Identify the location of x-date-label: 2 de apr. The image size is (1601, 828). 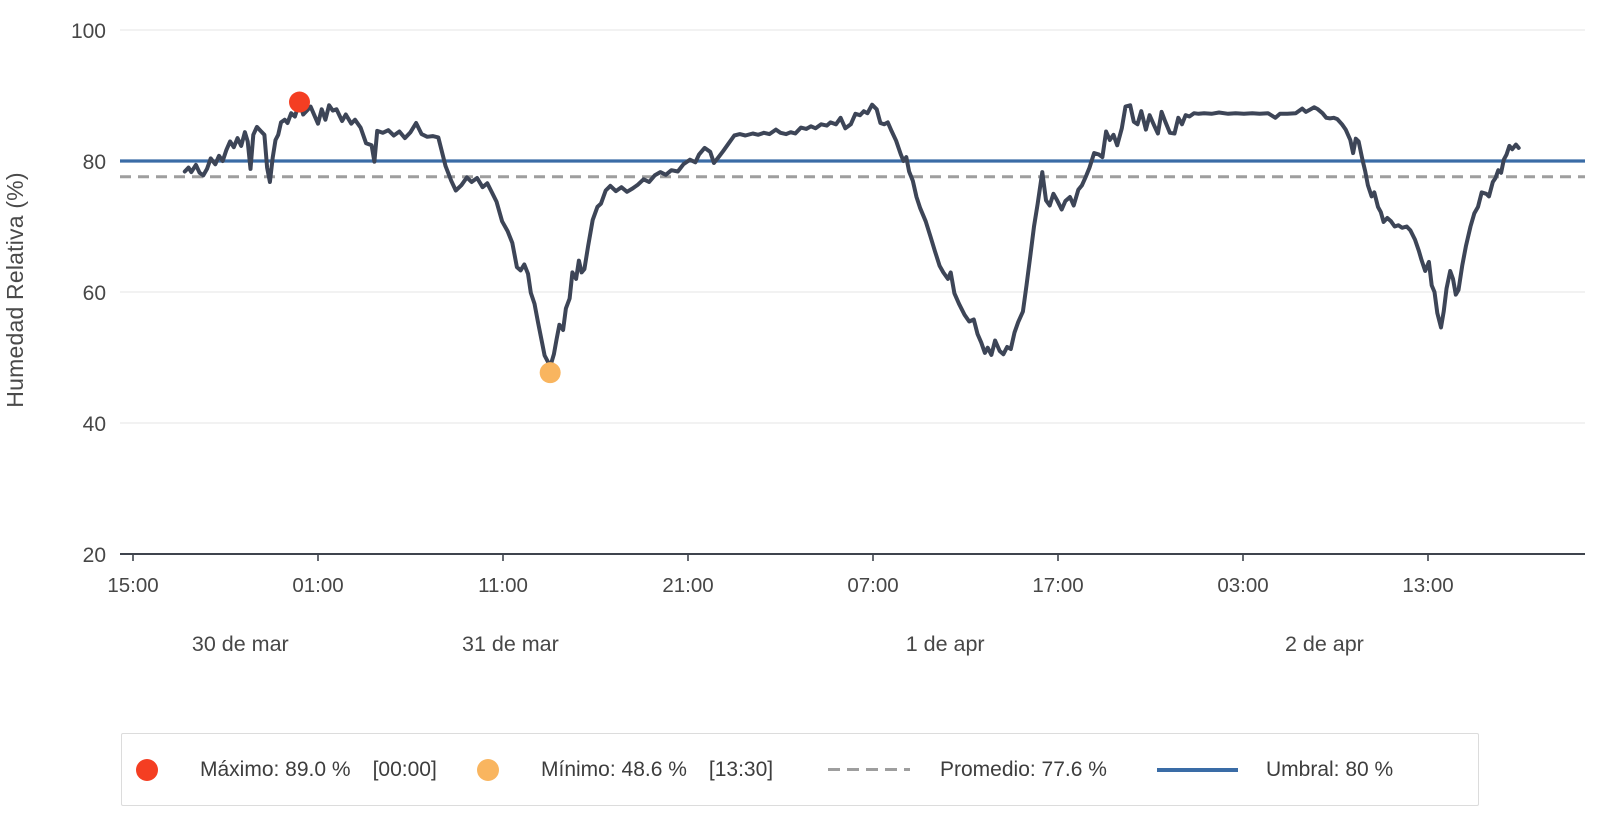
(1324, 644).